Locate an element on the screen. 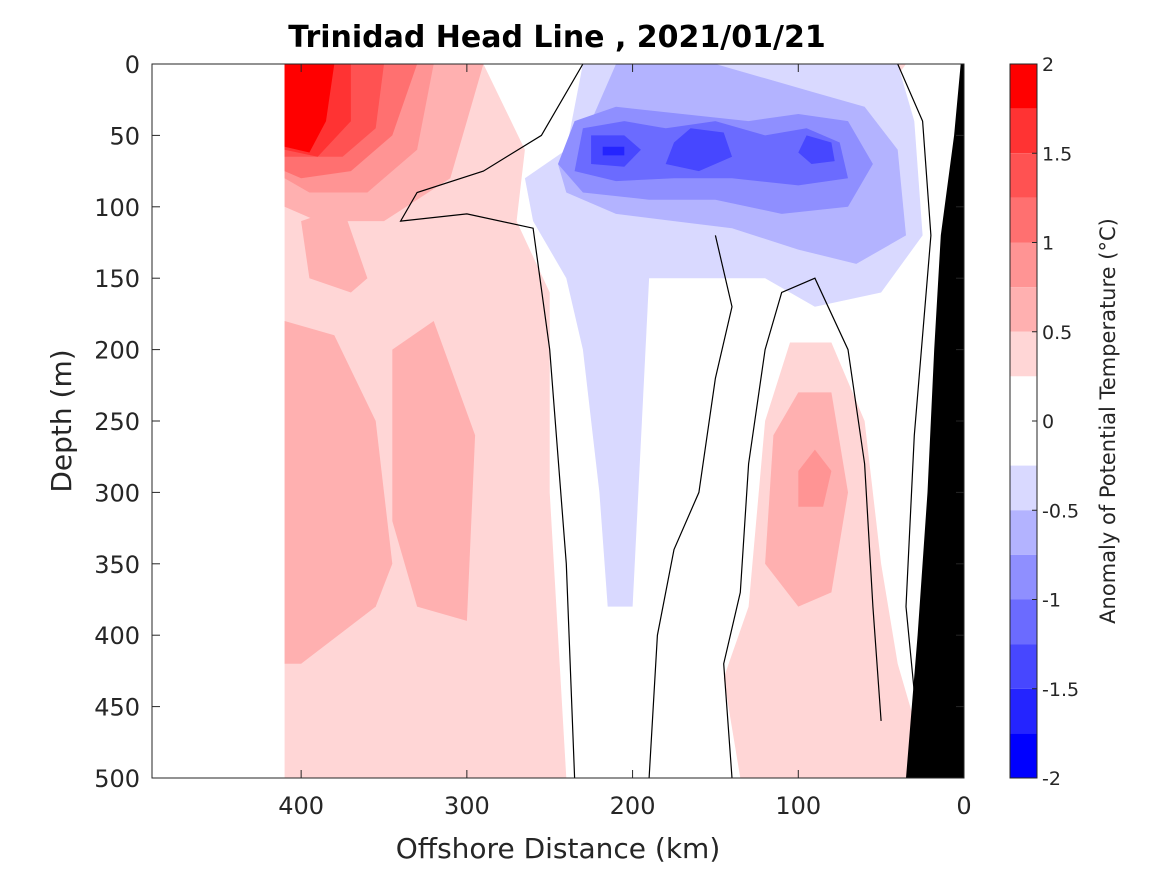 The width and height of the screenshot is (1167, 875). colorbar: 2 1.5 1 0.5 0 -0.5 -1 -1.5 -2 is located at coordinates (1044, 422).